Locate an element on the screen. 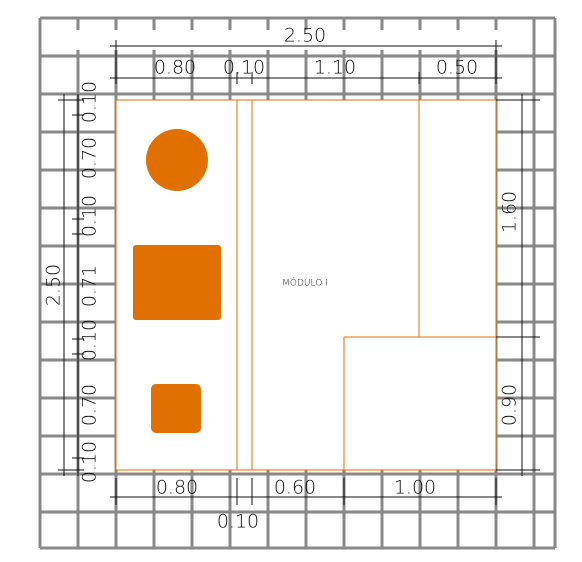  dim-top: 0.80 is located at coordinates (175, 68).